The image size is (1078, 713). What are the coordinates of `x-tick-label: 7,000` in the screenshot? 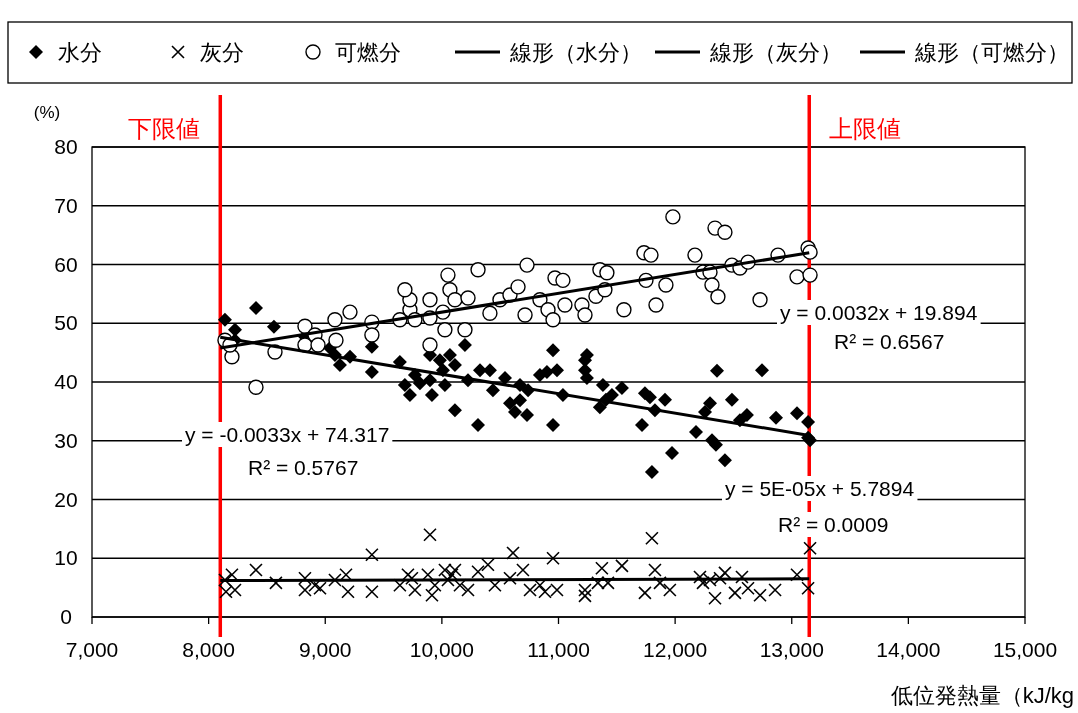 It's located at (92, 649).